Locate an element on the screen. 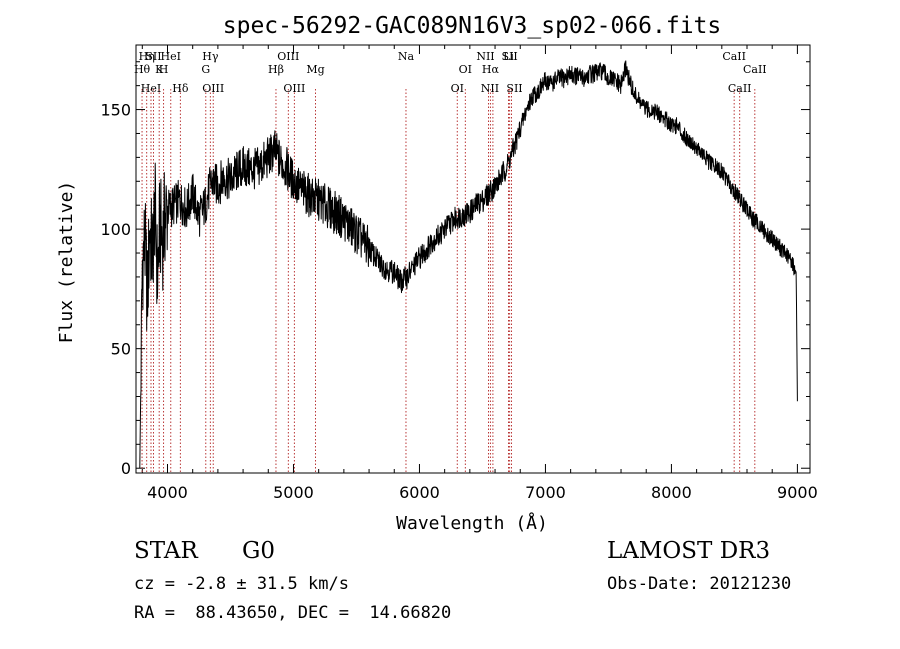 Image resolution: width=900 pixels, height=649 pixels. chart-title: spec-56292-GAC089N16V3_sp02-066.fits is located at coordinates (472, 26).